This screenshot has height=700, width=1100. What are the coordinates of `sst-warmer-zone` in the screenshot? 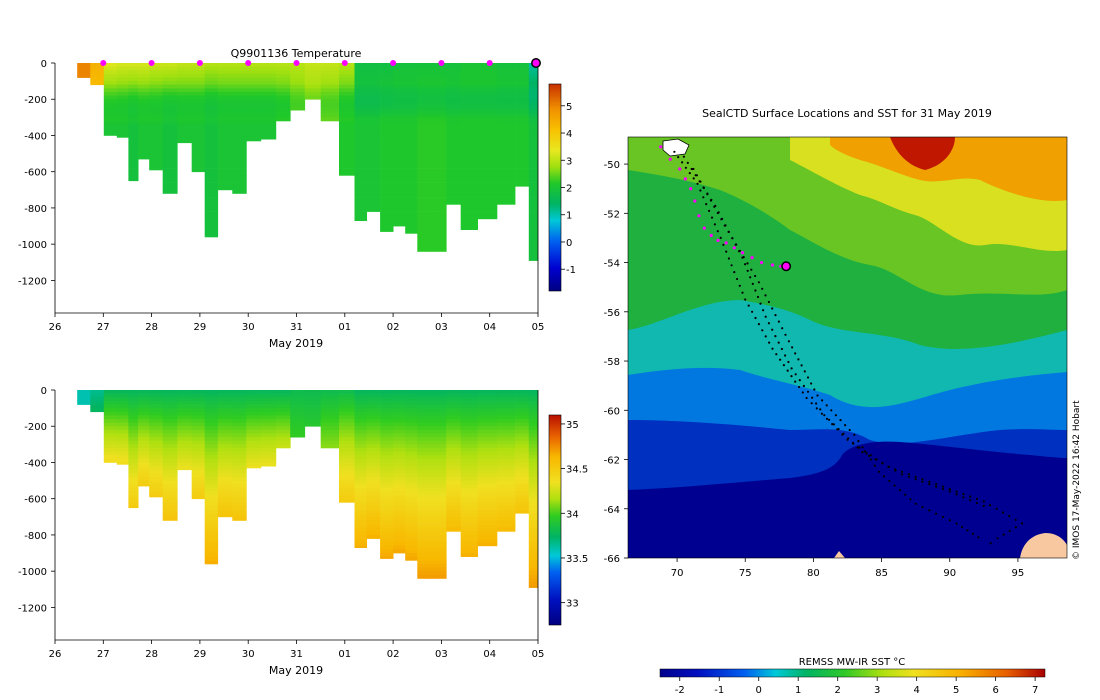 It's located at (948, 169).